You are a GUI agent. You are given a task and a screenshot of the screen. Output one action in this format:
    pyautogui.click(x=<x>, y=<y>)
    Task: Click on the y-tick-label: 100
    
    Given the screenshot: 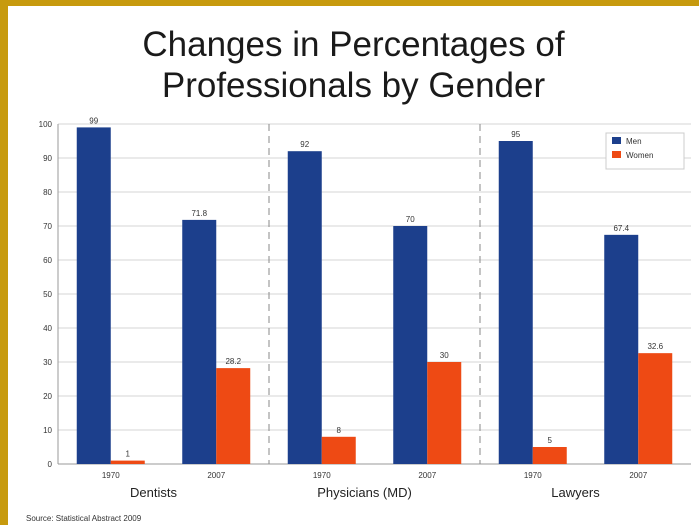 What is the action you would take?
    pyautogui.click(x=46, y=124)
    